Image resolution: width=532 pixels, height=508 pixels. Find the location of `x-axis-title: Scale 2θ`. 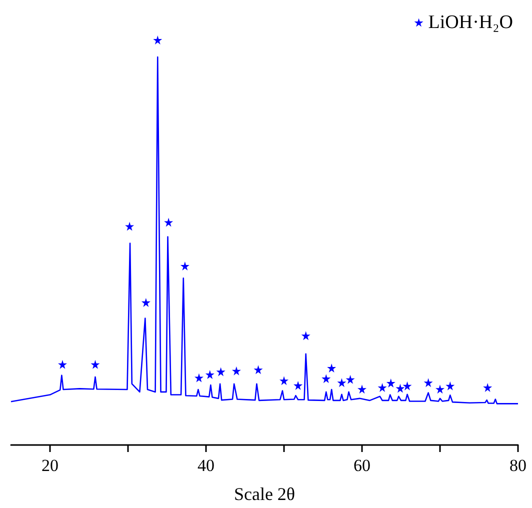

x-axis-title: Scale 2θ is located at coordinates (265, 494).